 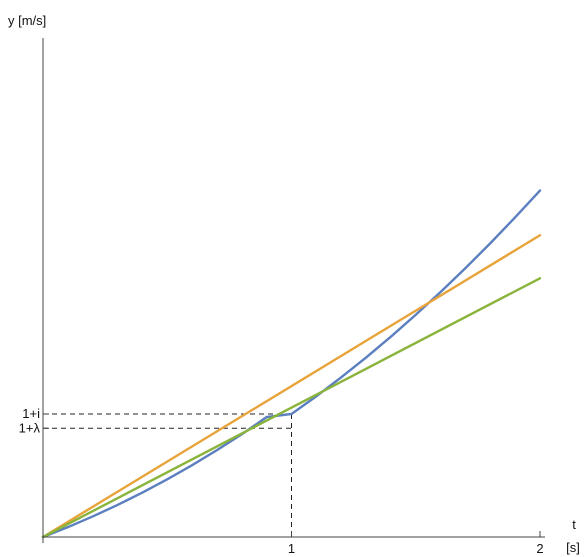 What do you see at coordinates (539, 548) in the screenshot?
I see `x-tick-label-1: 2` at bounding box center [539, 548].